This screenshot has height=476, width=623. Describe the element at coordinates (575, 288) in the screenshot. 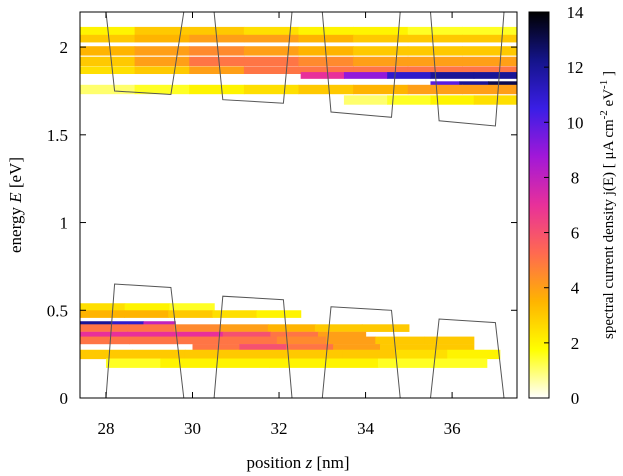

I see `colorbar-tick-label: 4` at that location.